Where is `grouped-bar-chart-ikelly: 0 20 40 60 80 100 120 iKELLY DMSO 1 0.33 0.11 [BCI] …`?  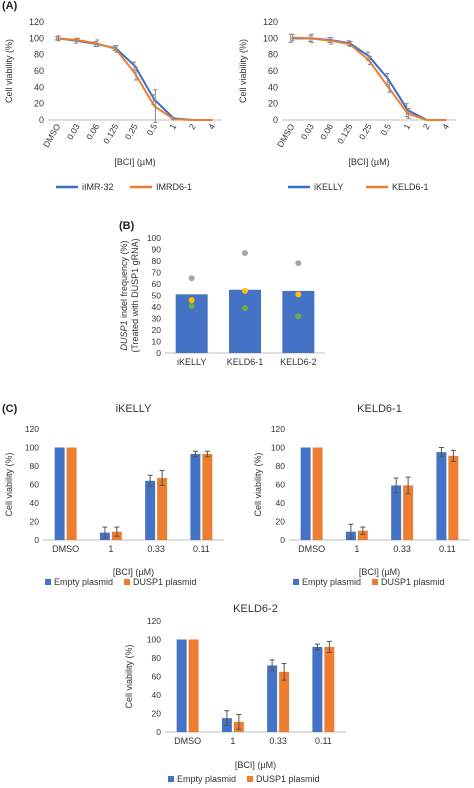
grouped-bar-chart-ikelly: 0 20 40 60 80 100 120 iKELLY DMSO 1 0.33 0.11 [BCI] … is located at coordinates (114, 495).